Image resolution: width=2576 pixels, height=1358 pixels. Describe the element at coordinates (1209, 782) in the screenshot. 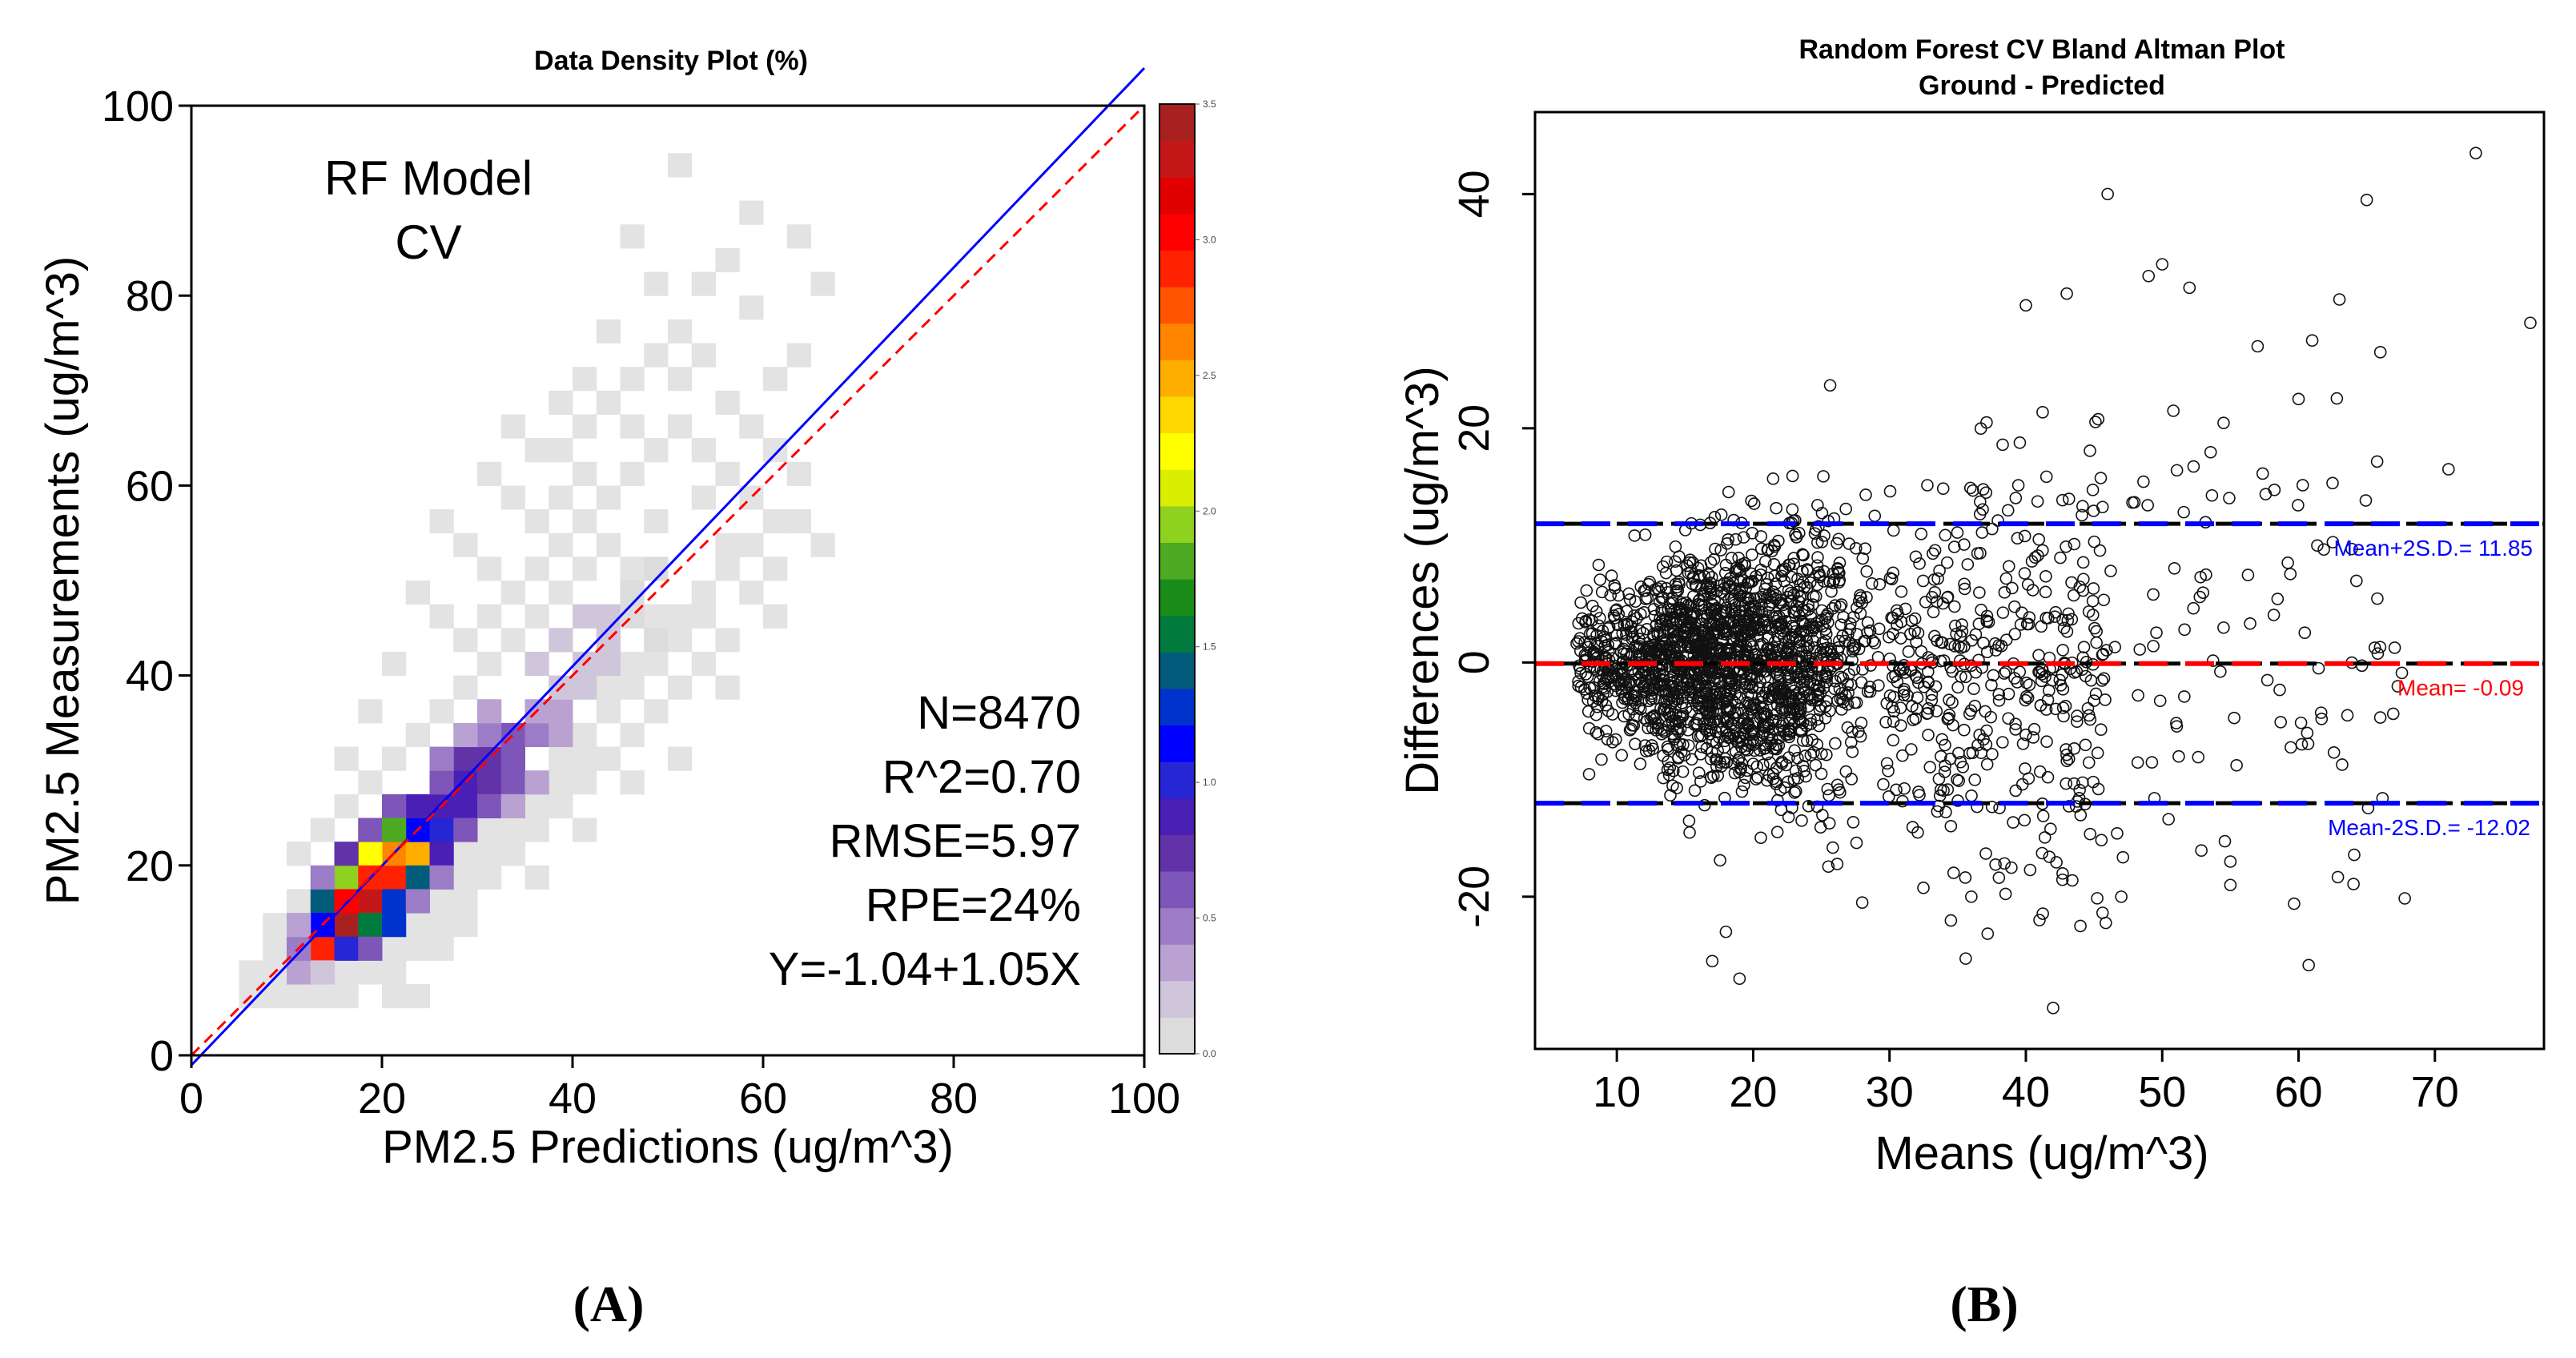

I see `colorbar-tick-label: 1.0` at that location.